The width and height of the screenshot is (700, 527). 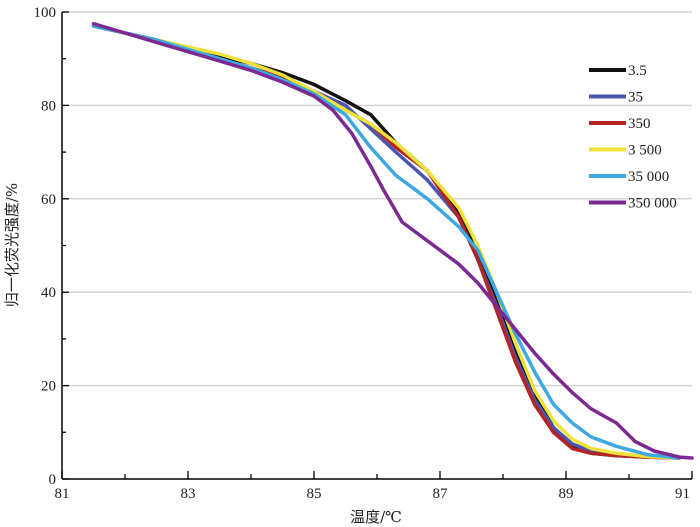 I want to click on legend-label-2: 35, so click(x=635, y=98).